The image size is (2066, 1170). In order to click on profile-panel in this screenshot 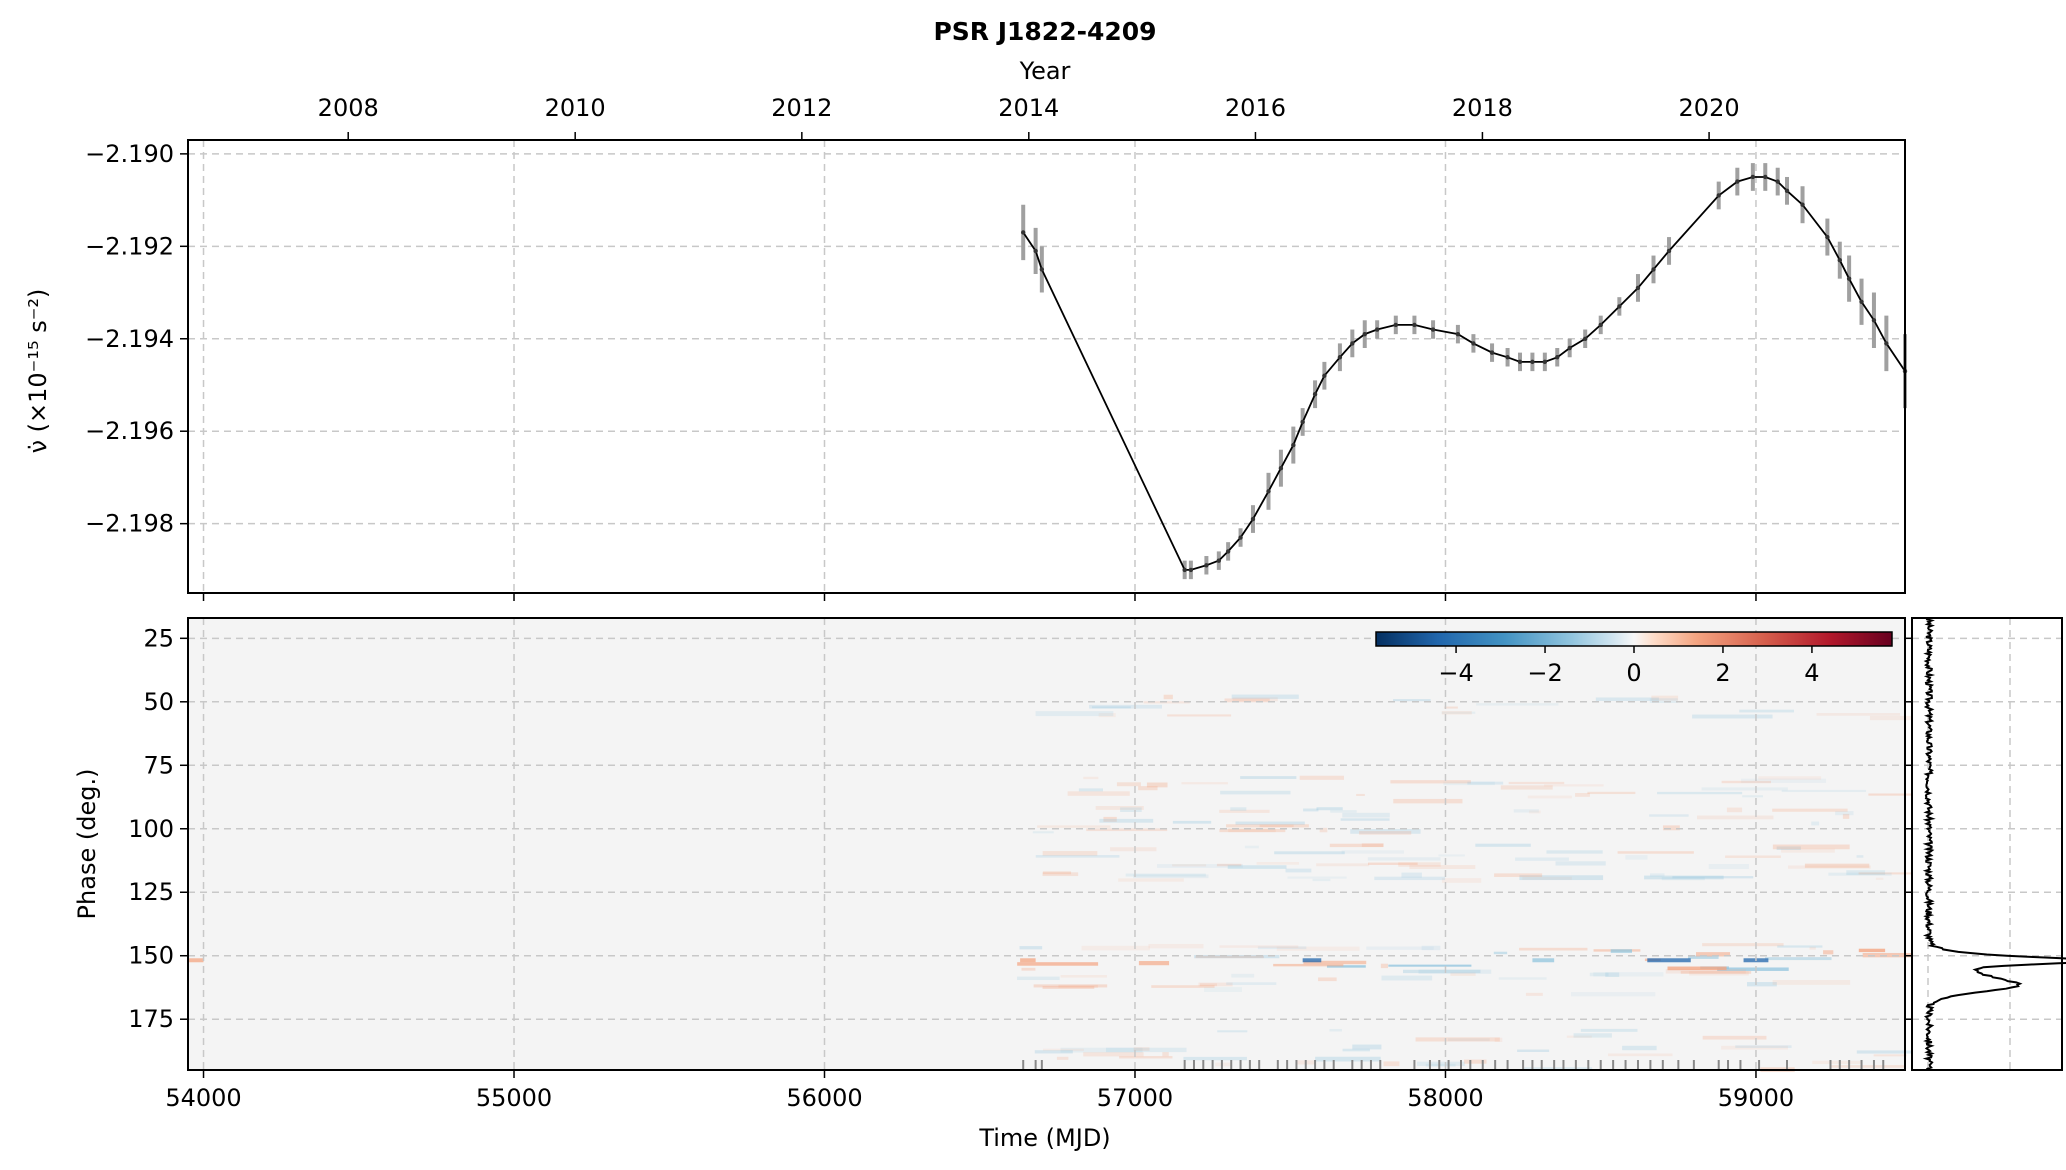, I will do `click(1986, 844)`.